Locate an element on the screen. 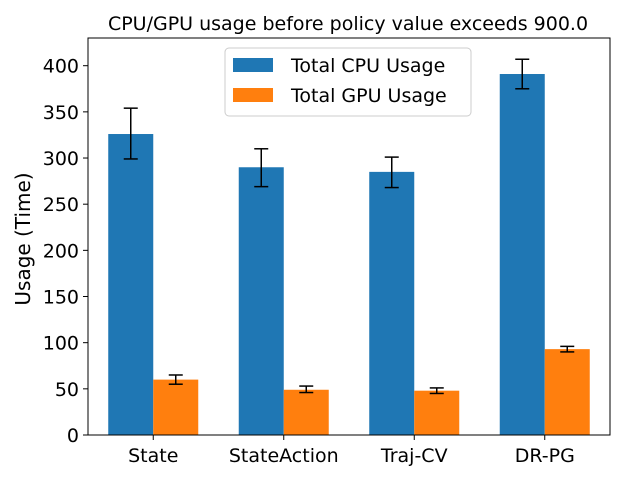 The image size is (640, 480). x-tick-label: DR-PG is located at coordinates (545, 456).